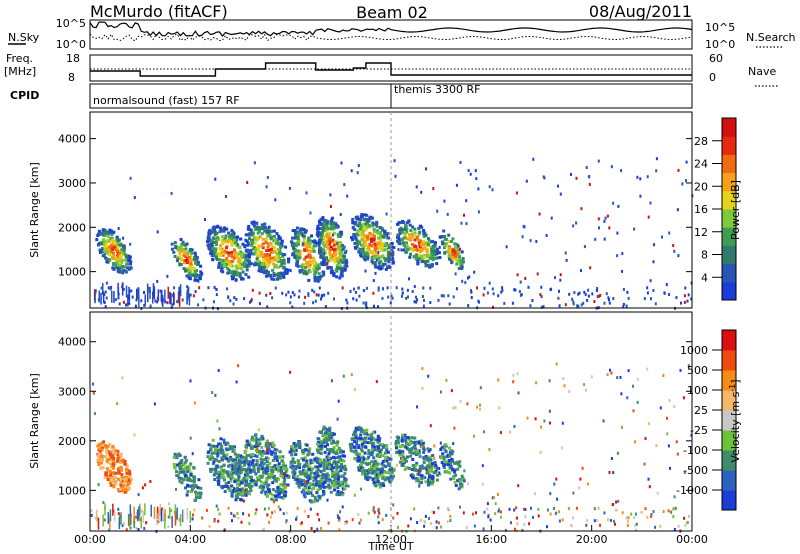 This screenshot has width=800, height=554. What do you see at coordinates (437, 89) in the screenshot?
I see `cpid-segment-2: themis 3300 RF` at bounding box center [437, 89].